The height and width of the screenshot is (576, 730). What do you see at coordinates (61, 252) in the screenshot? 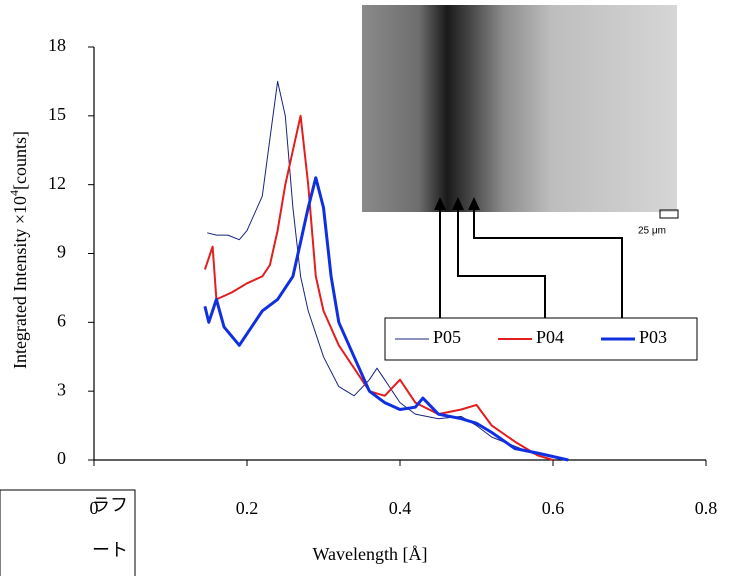
I see `y-tick-label: 9` at bounding box center [61, 252].